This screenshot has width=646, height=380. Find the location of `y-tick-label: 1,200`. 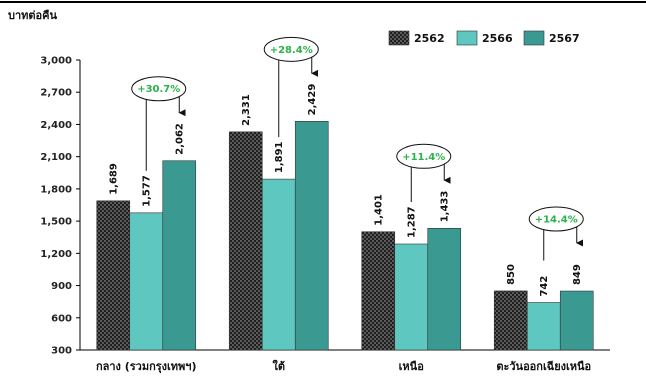

y-tick-label: 1,200 is located at coordinates (56, 254).